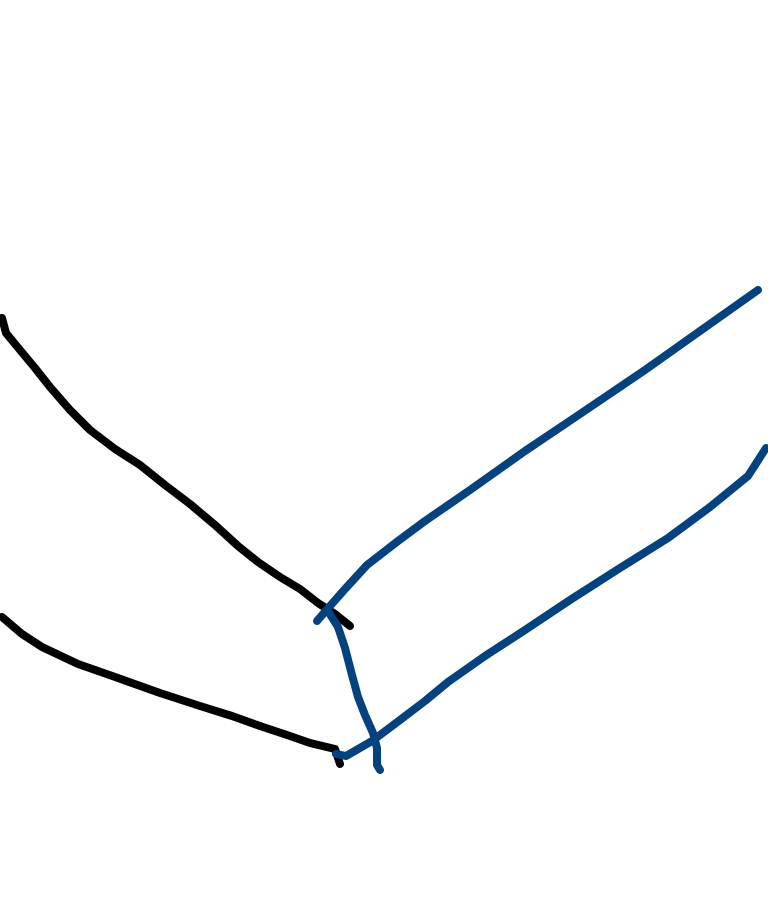 This screenshot has height=916, width=768. I want to click on blue-stroke-middle, so click(354, 690).